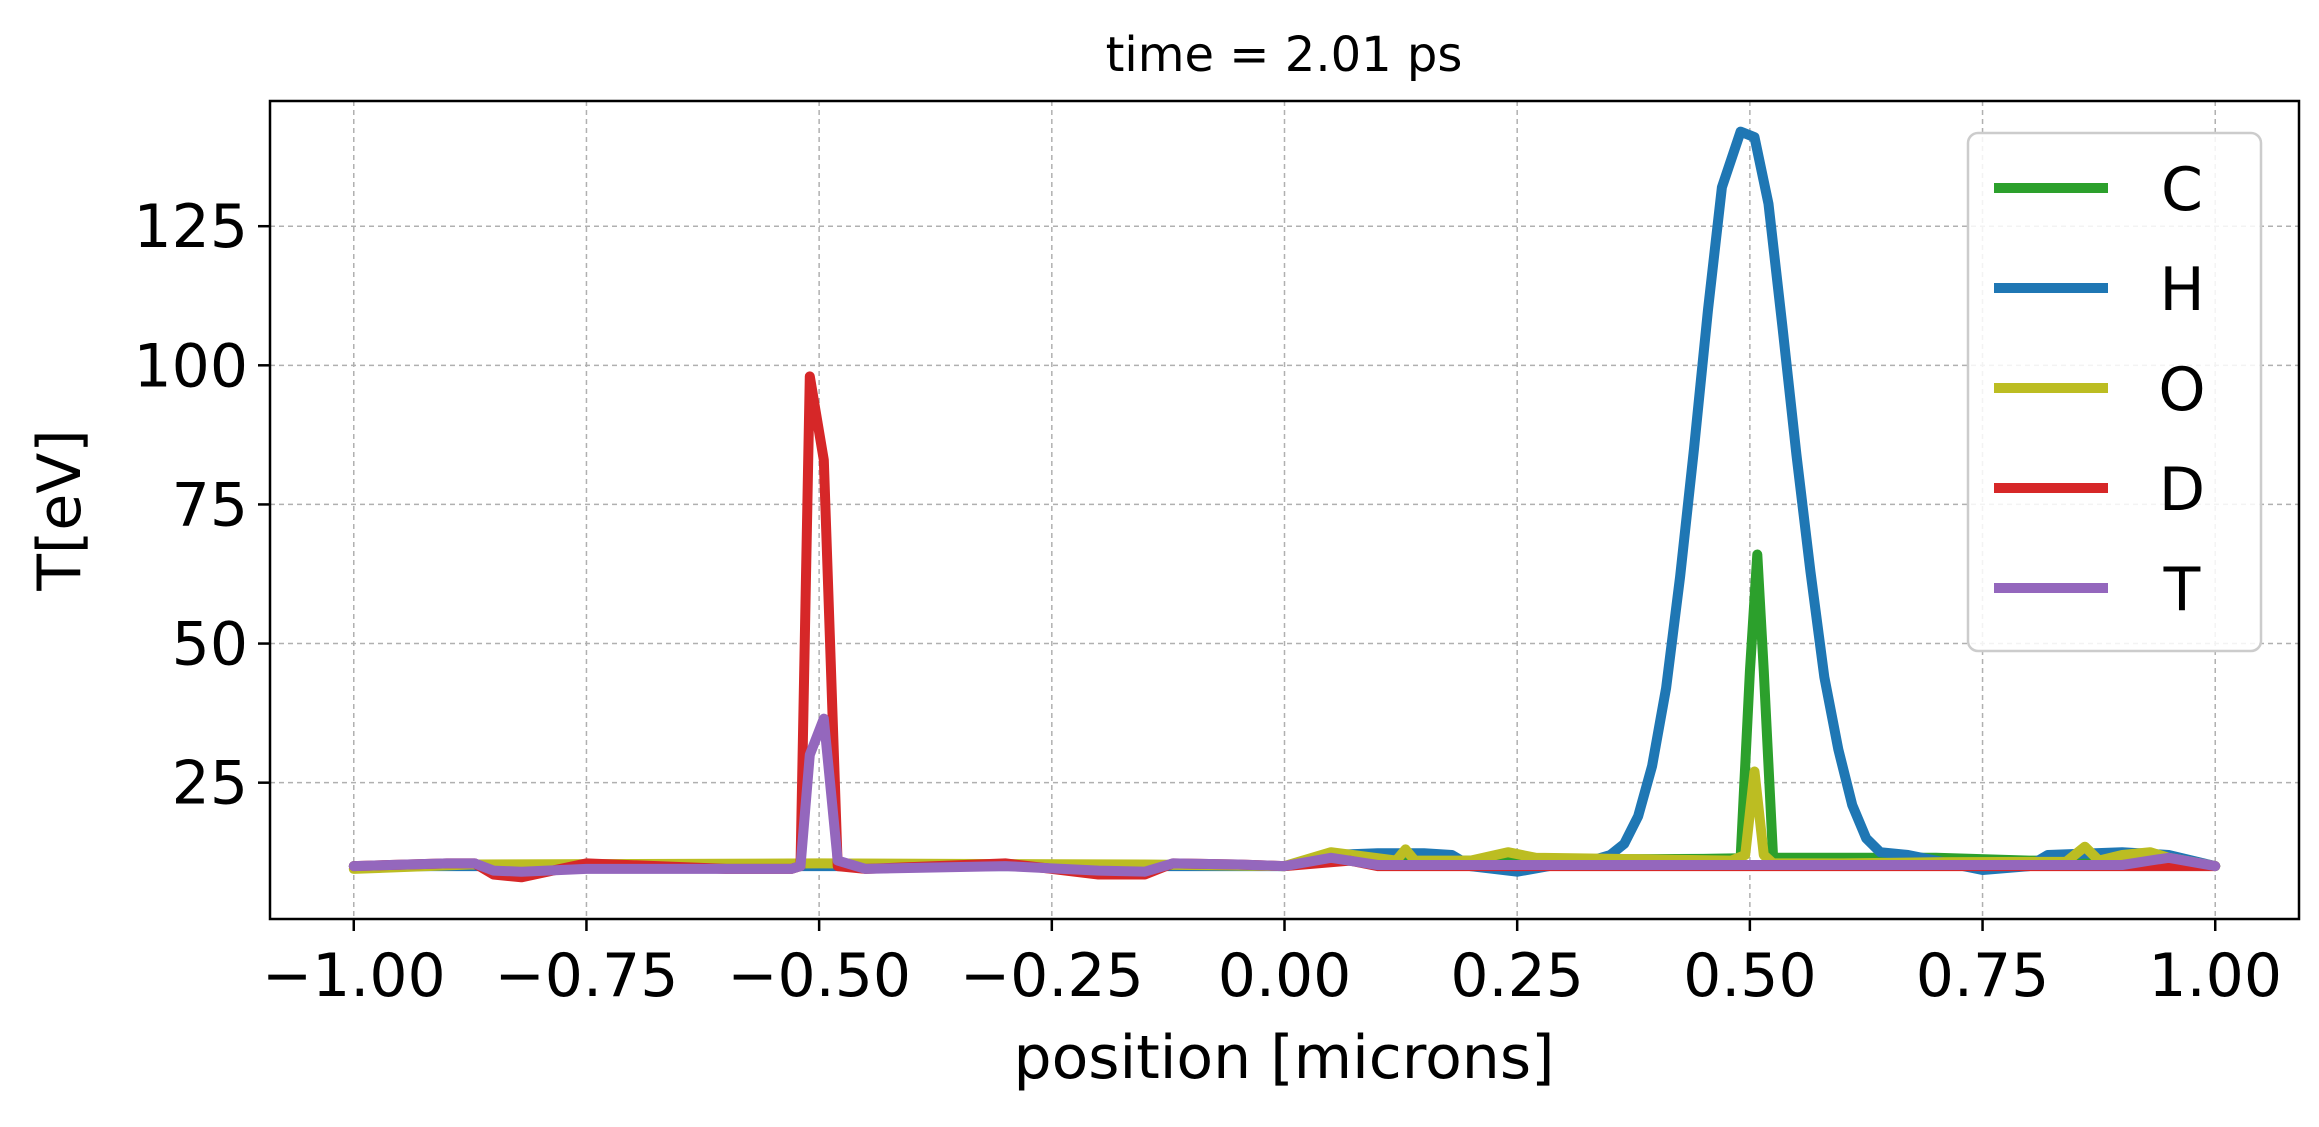 The width and height of the screenshot is (2319, 1127). What do you see at coordinates (1284, 795) in the screenshot?
I see `series-line-T` at bounding box center [1284, 795].